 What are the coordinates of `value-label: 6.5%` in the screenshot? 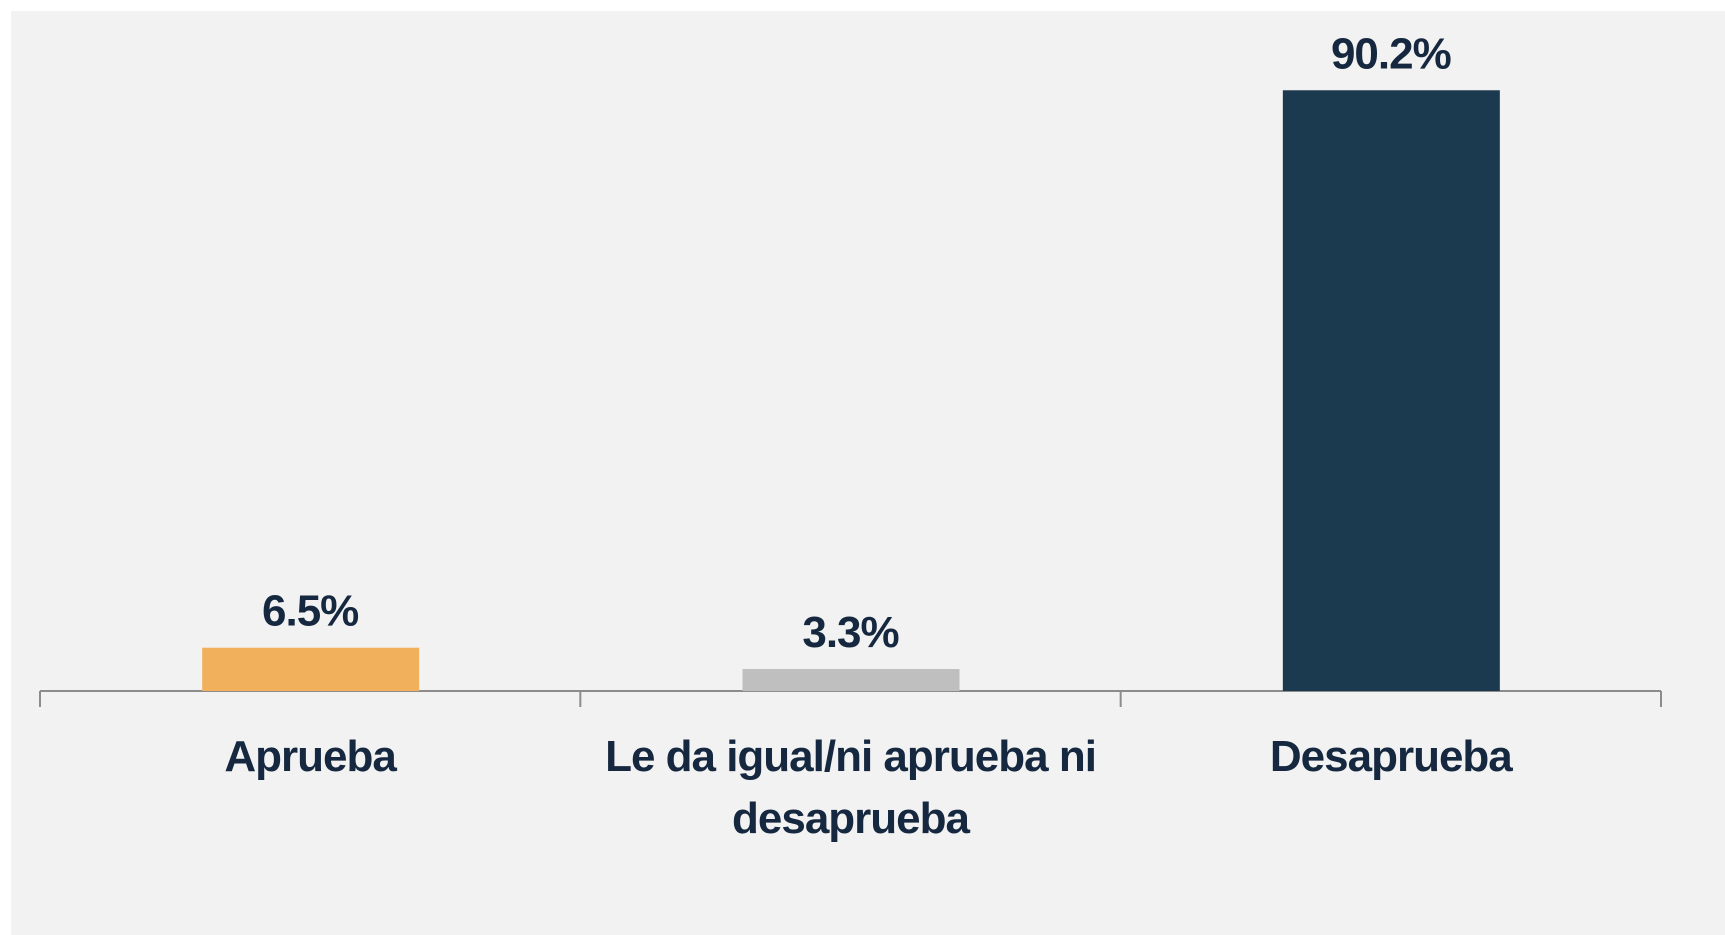 It's located at (310, 611).